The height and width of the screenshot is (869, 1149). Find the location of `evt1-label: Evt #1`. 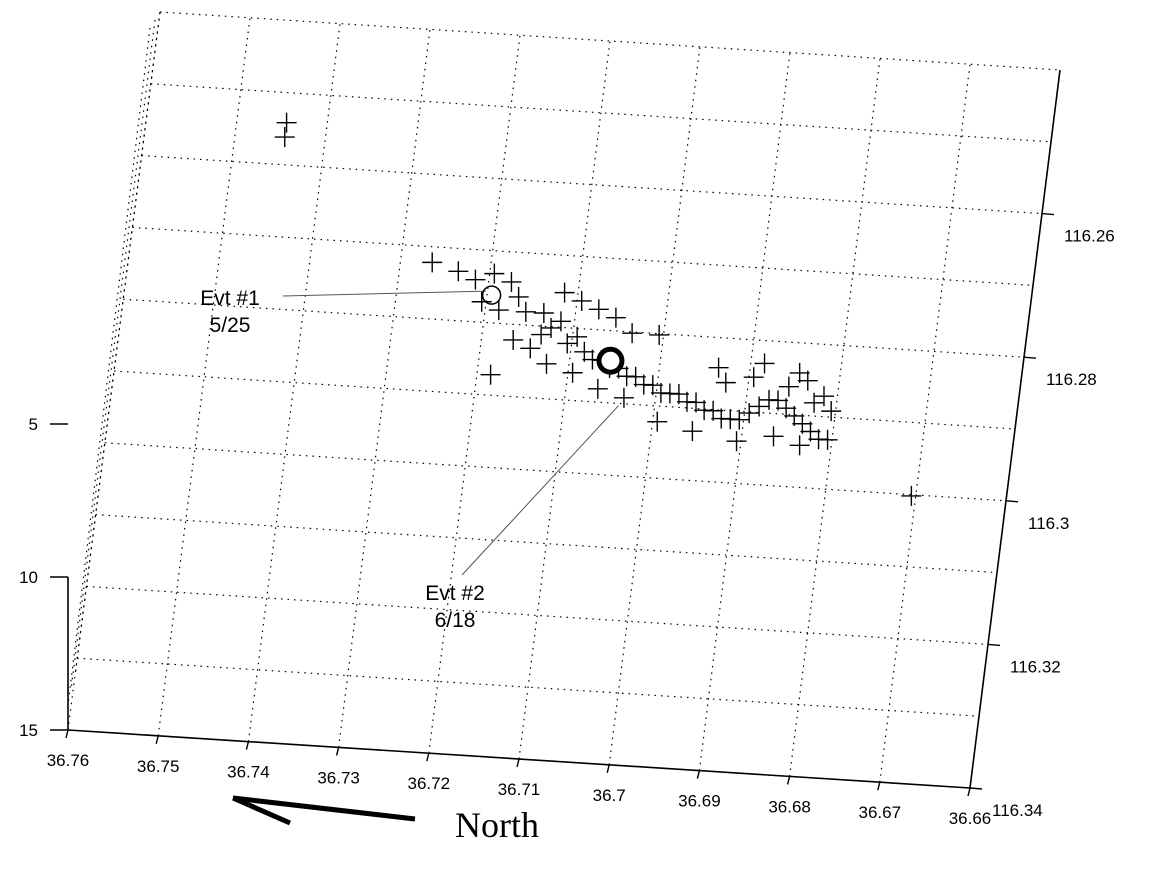

evt1-label: Evt #1 is located at coordinates (230, 298).